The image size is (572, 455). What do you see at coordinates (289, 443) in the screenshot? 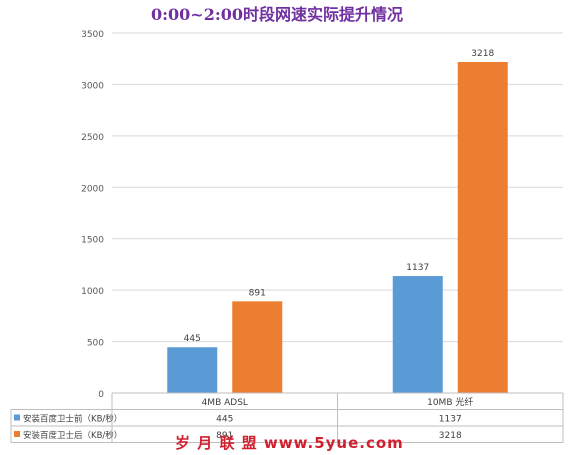
I see `watermark: 岁 月 联 盟 www.5yue.com` at bounding box center [289, 443].